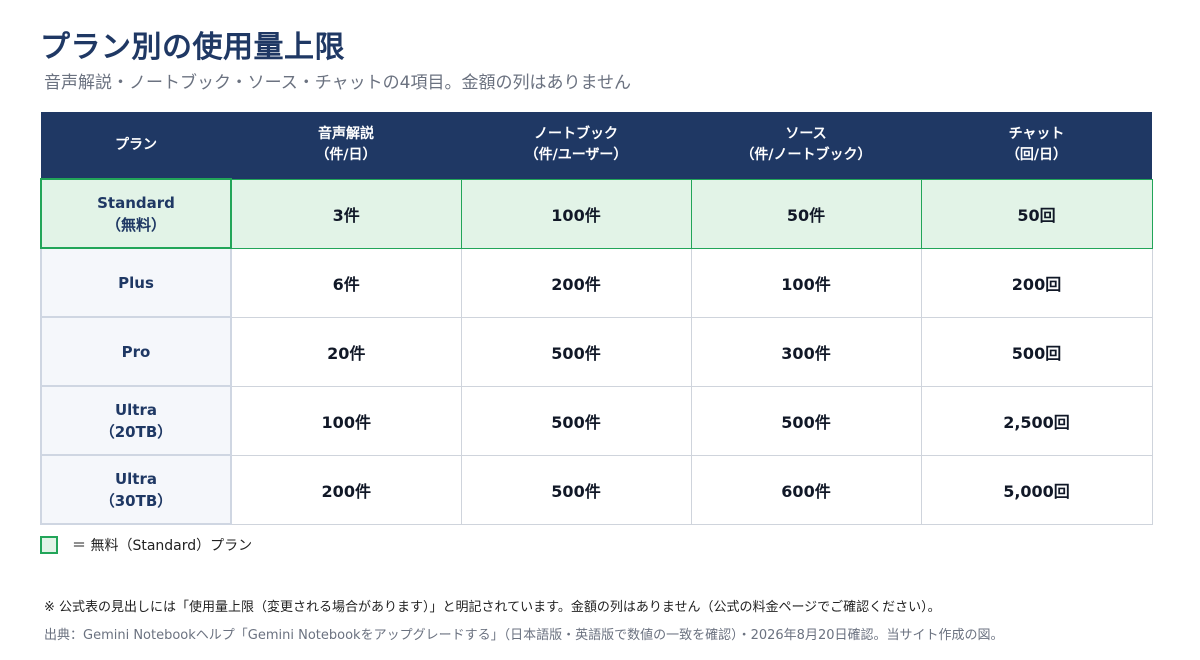  What do you see at coordinates (1036, 145) in the screenshot?
I see `column-header-chat: チャット （回/日）` at bounding box center [1036, 145].